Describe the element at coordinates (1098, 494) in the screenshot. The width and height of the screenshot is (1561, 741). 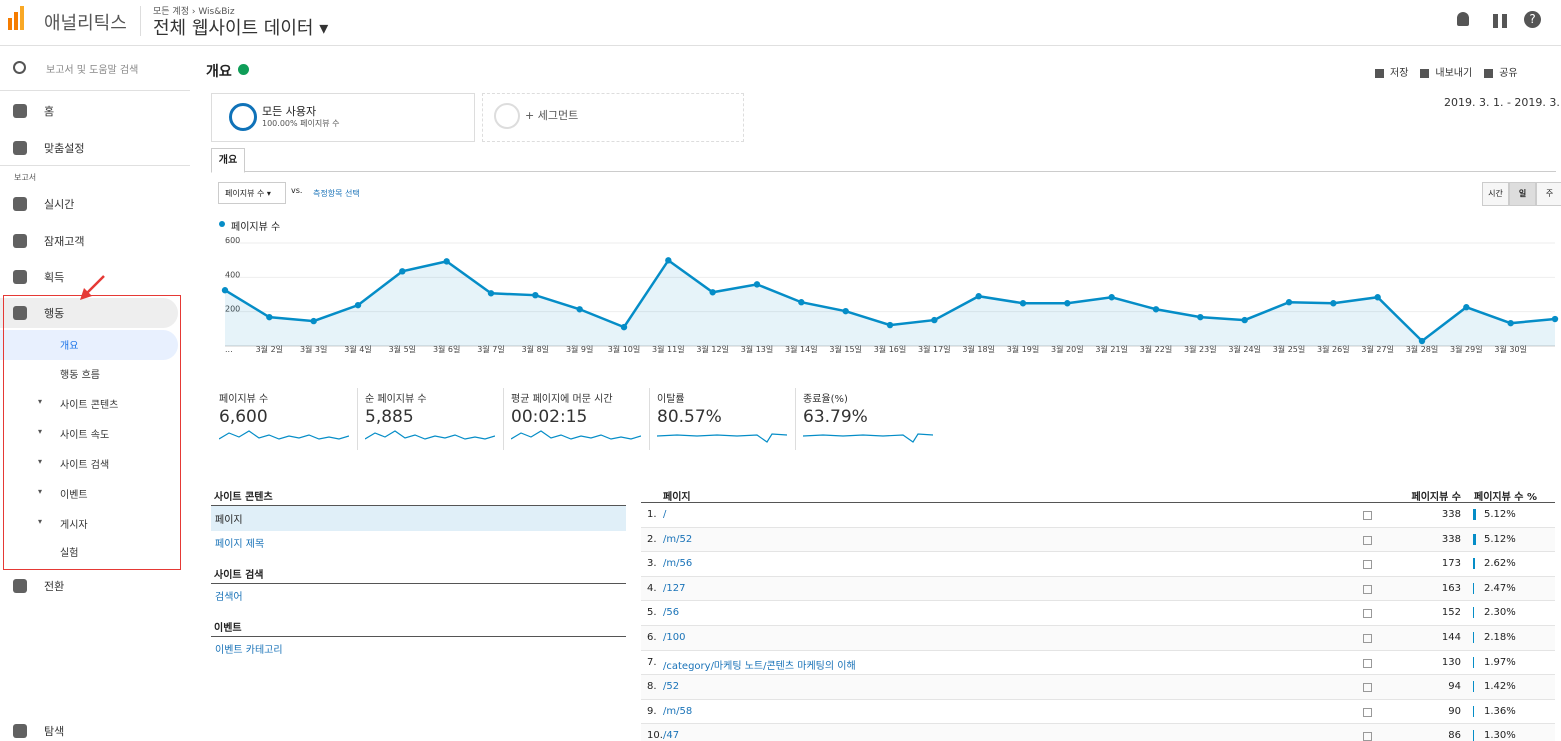
I see `table-header: 페이지 페이지뷰 수 페이지뷰 수 %` at that location.